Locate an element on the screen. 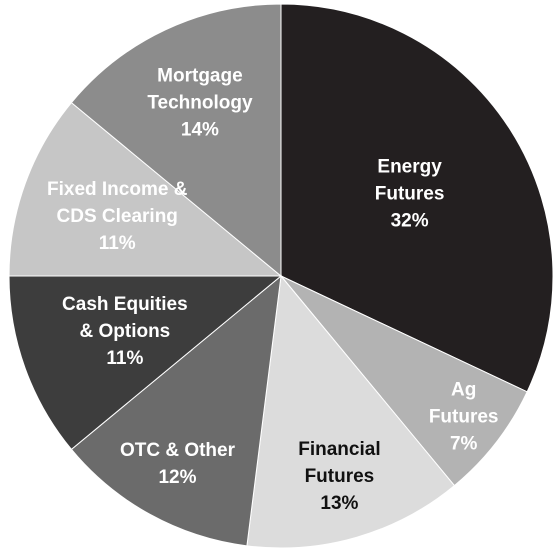 The image size is (553, 550). value-label: 12% is located at coordinates (177, 477).